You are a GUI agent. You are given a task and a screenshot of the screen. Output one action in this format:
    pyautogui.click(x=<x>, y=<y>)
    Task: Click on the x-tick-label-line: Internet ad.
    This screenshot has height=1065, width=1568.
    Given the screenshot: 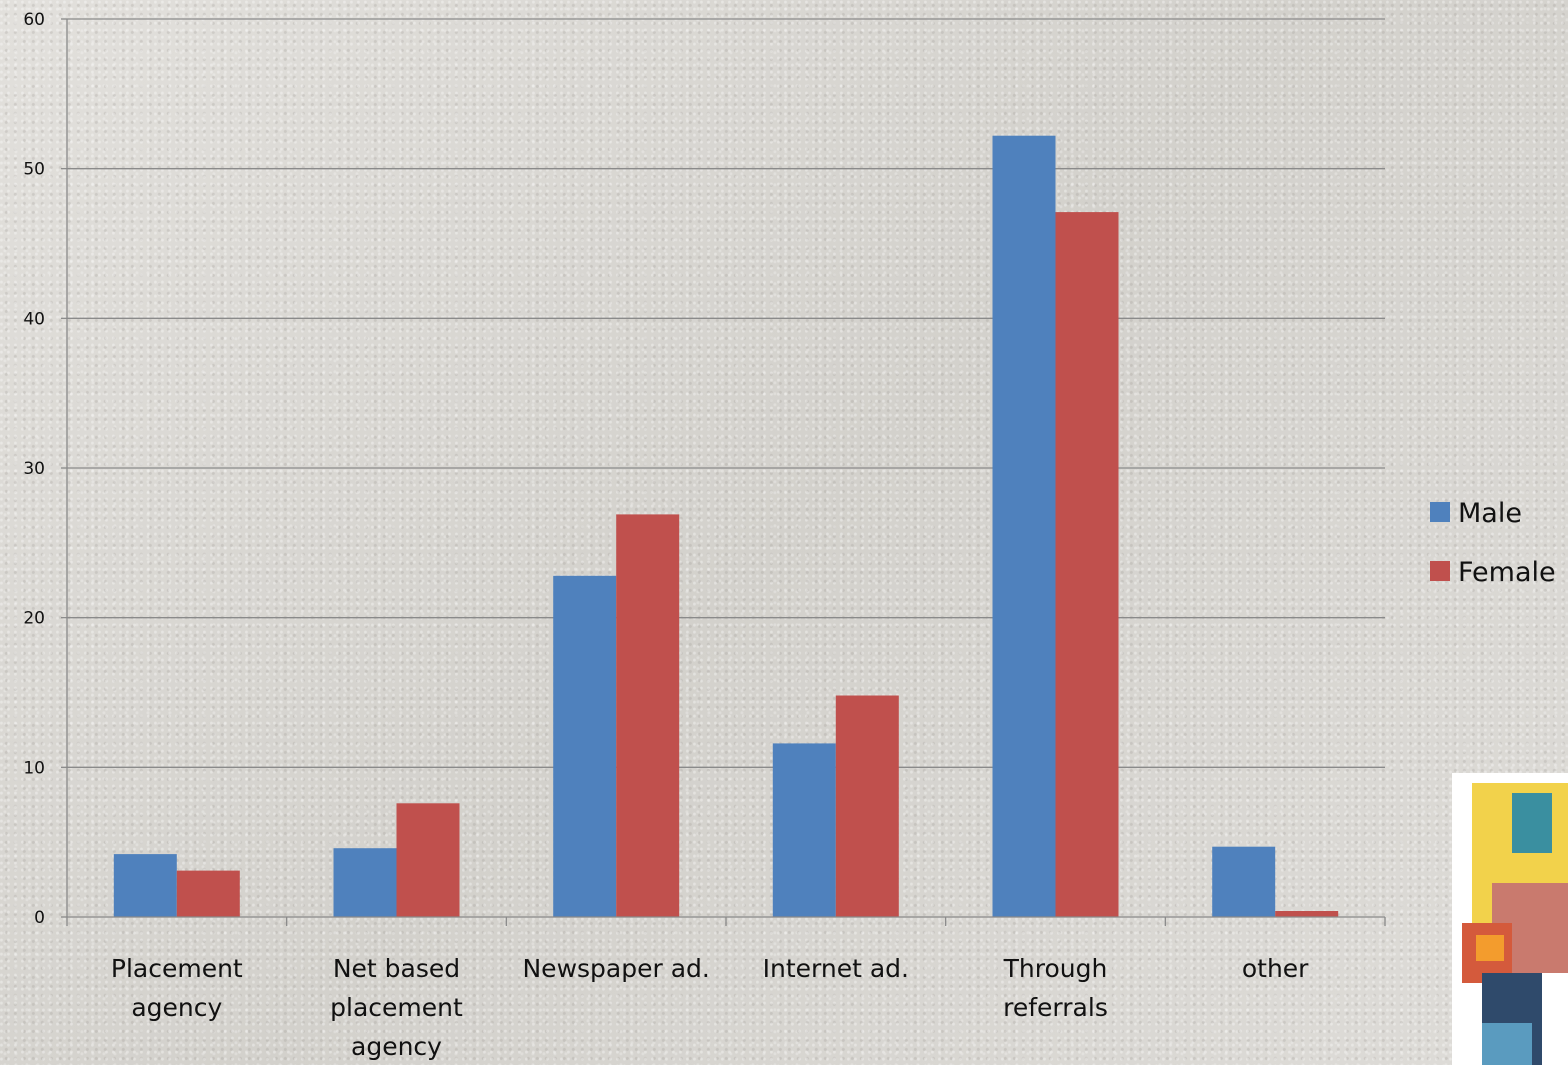 What is the action you would take?
    pyautogui.click(x=836, y=968)
    